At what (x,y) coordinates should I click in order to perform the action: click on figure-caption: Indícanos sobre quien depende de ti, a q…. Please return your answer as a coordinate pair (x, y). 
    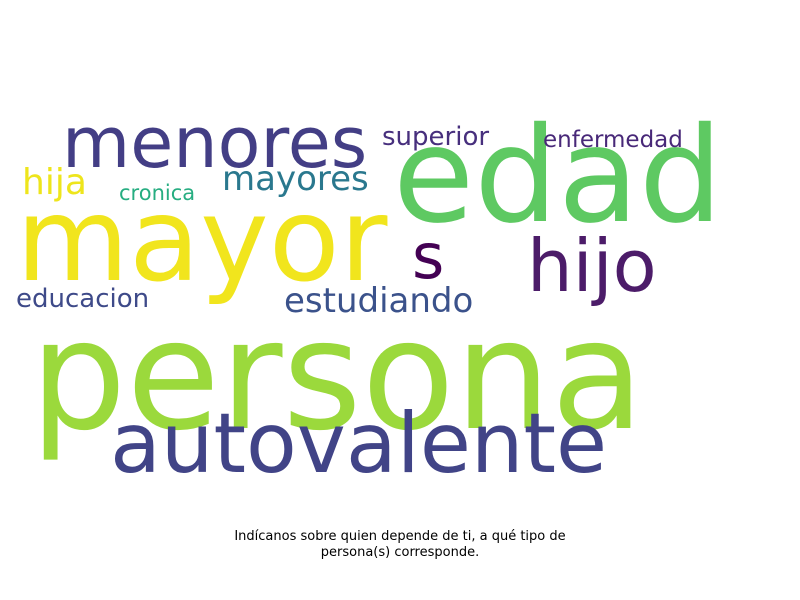
    Looking at the image, I should click on (400, 545).